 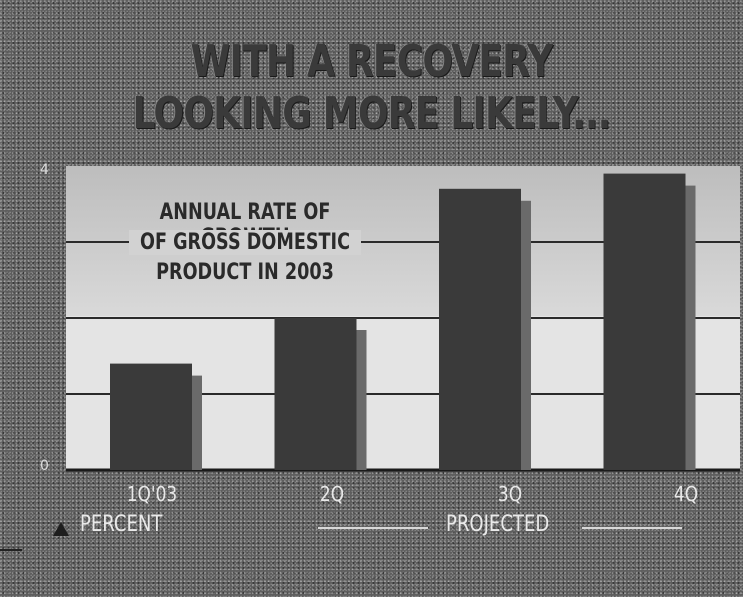 What do you see at coordinates (498, 524) in the screenshot?
I see `projected-annotation: PROJECTED` at bounding box center [498, 524].